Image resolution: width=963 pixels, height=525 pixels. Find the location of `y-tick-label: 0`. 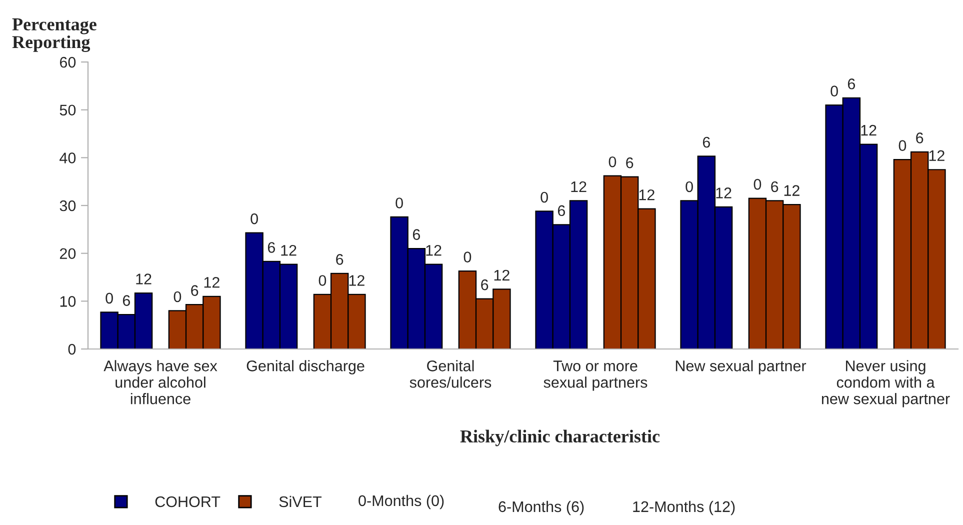

y-tick-label: 0 is located at coordinates (72, 349).